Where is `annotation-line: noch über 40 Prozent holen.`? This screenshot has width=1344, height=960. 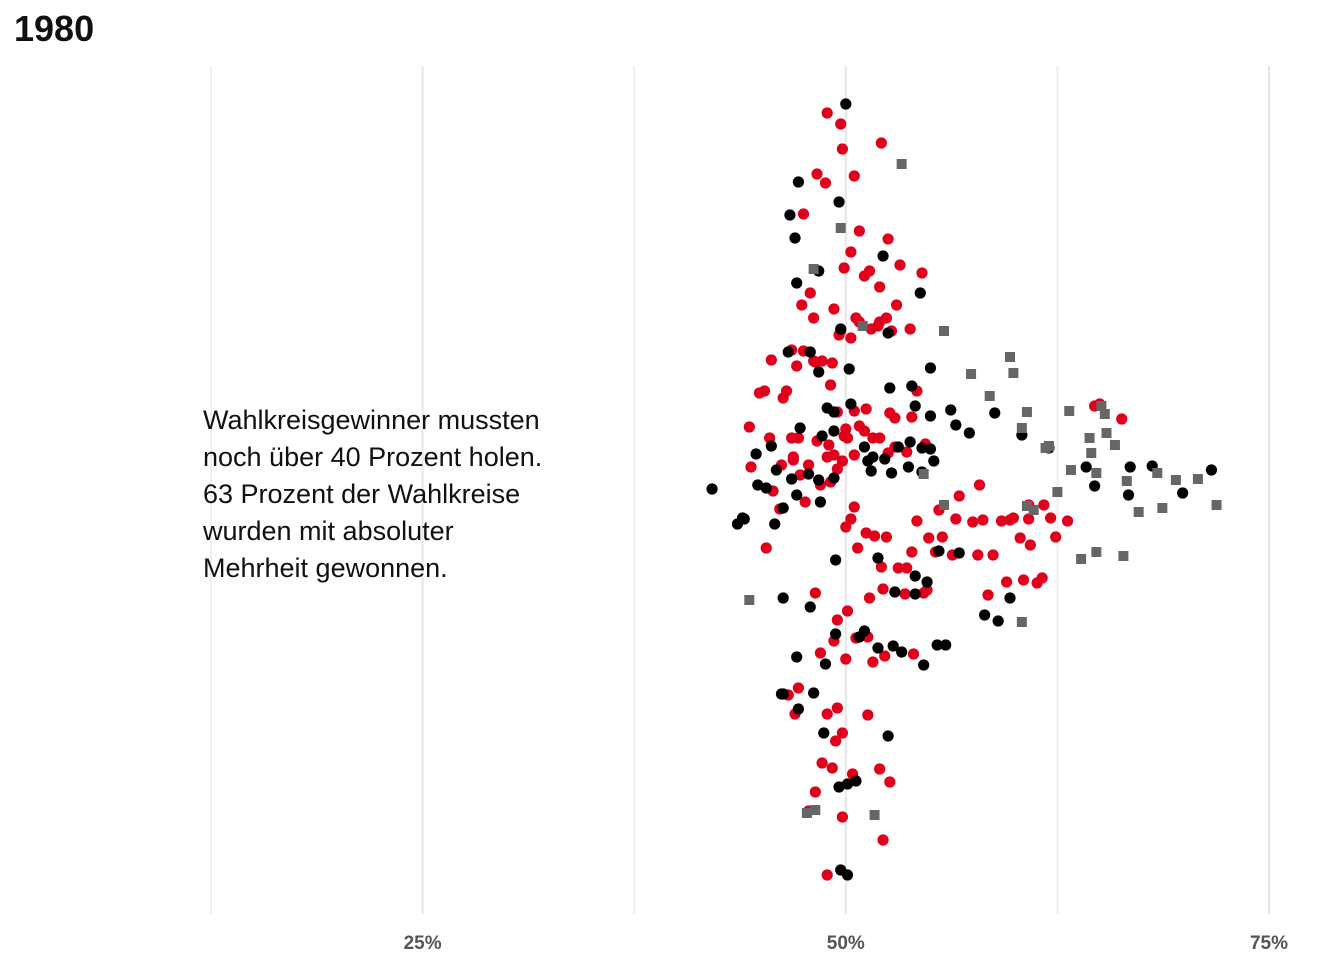
annotation-line: noch über 40 Prozent holen. is located at coordinates (372, 457).